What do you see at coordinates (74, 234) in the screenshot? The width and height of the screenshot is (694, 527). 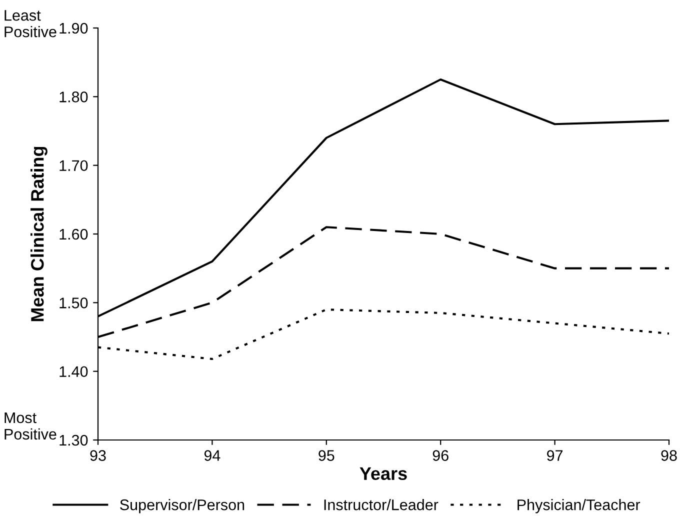 I see `y-tick-label: 1.60` at bounding box center [74, 234].